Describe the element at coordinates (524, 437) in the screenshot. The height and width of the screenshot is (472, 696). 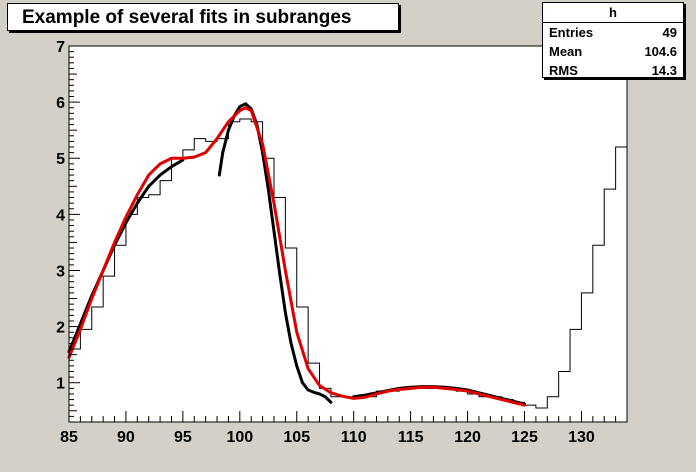
I see `x-tick-label: 125` at that location.